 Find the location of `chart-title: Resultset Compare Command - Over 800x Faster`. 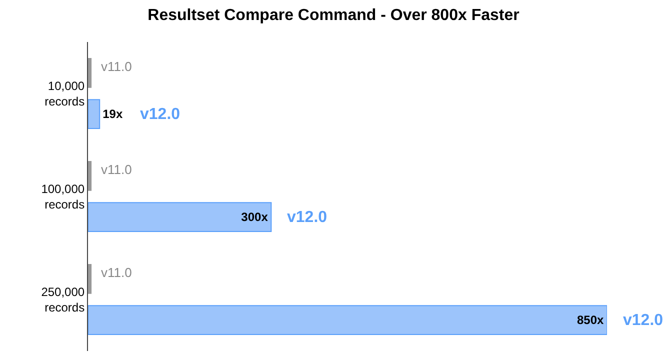

chart-title: Resultset Compare Command - Over 800x Faster is located at coordinates (334, 15).